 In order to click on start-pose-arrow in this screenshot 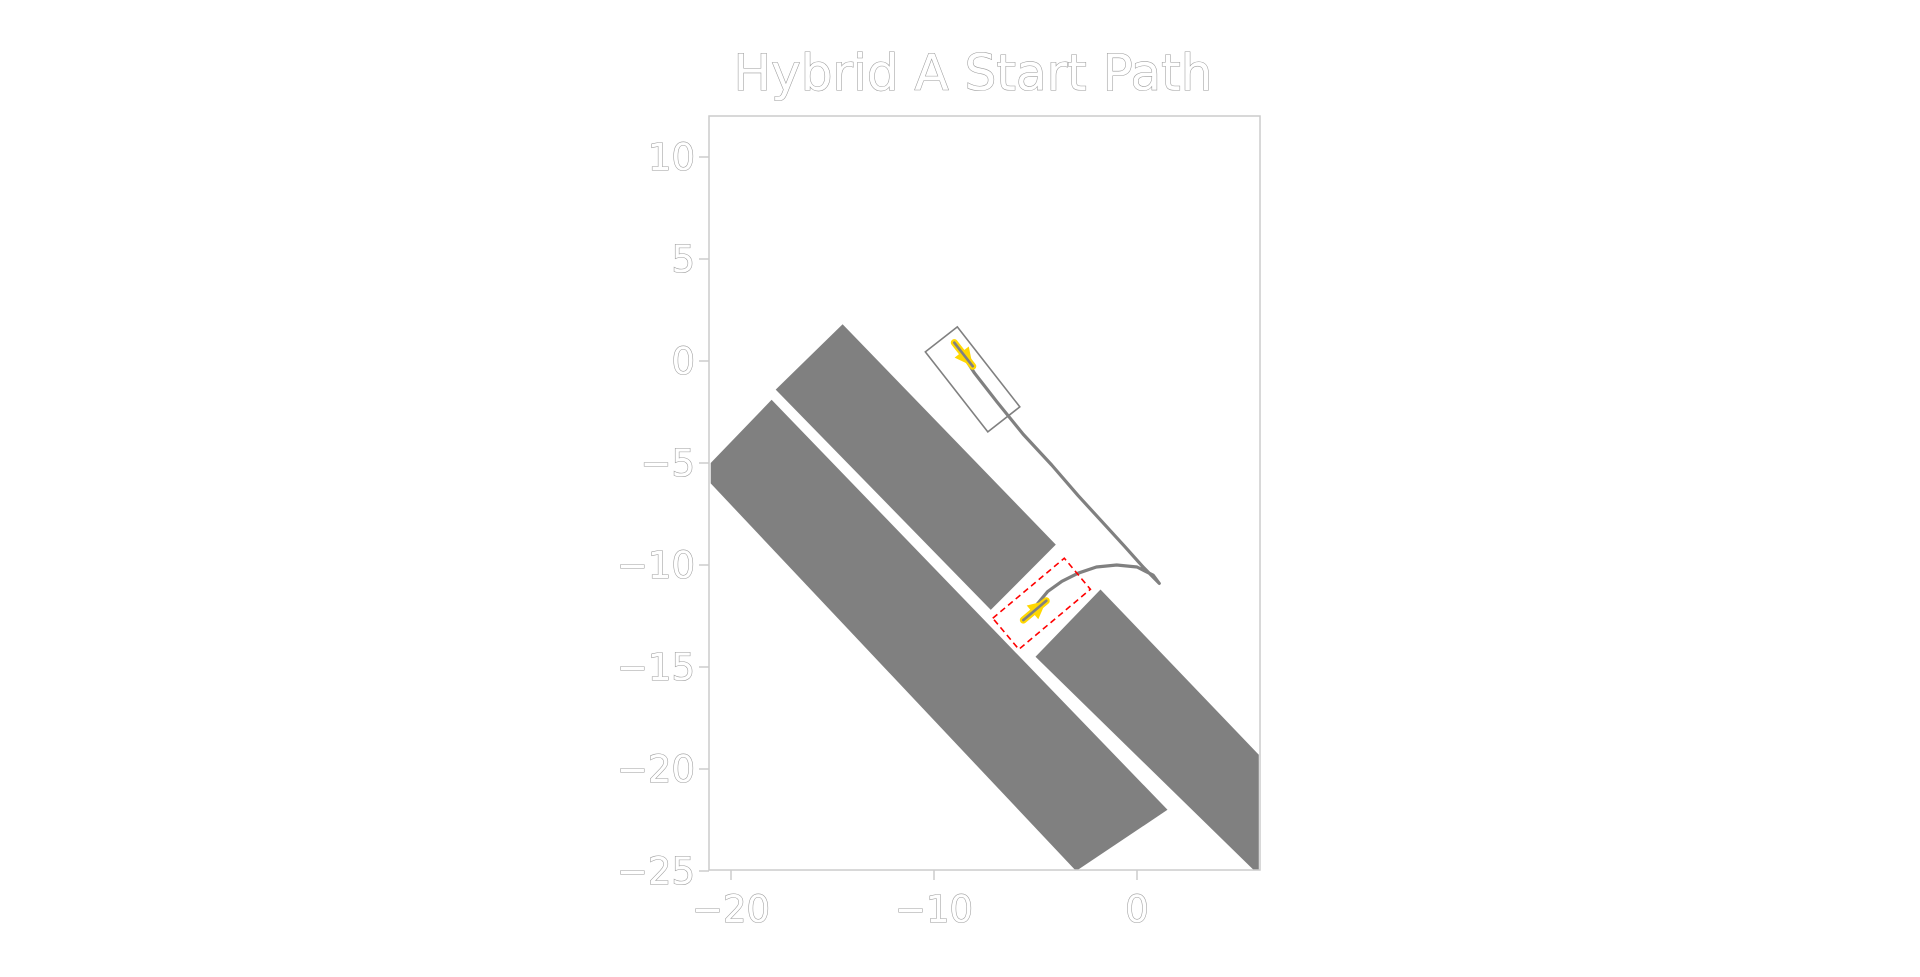, I will do `click(963, 354)`.